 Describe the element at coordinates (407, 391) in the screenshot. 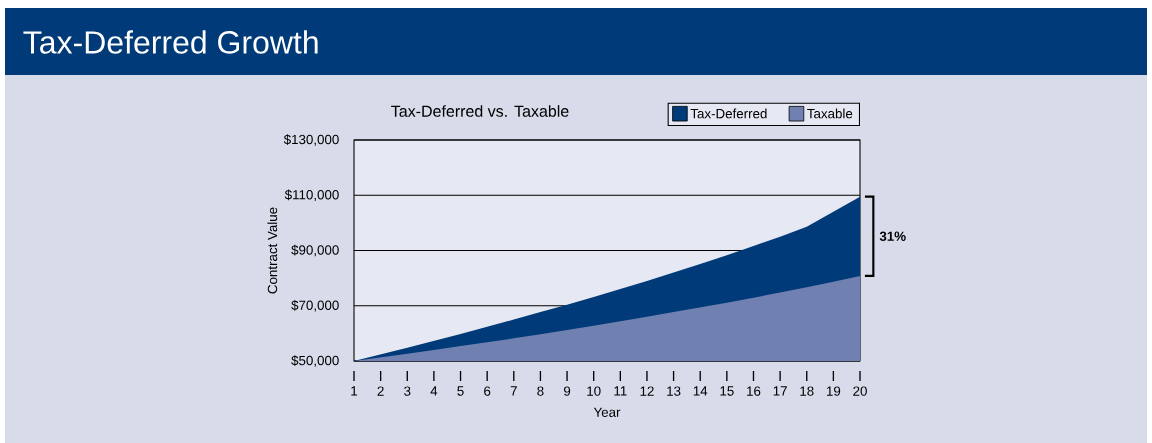

I see `x-tick-label: 3` at that location.